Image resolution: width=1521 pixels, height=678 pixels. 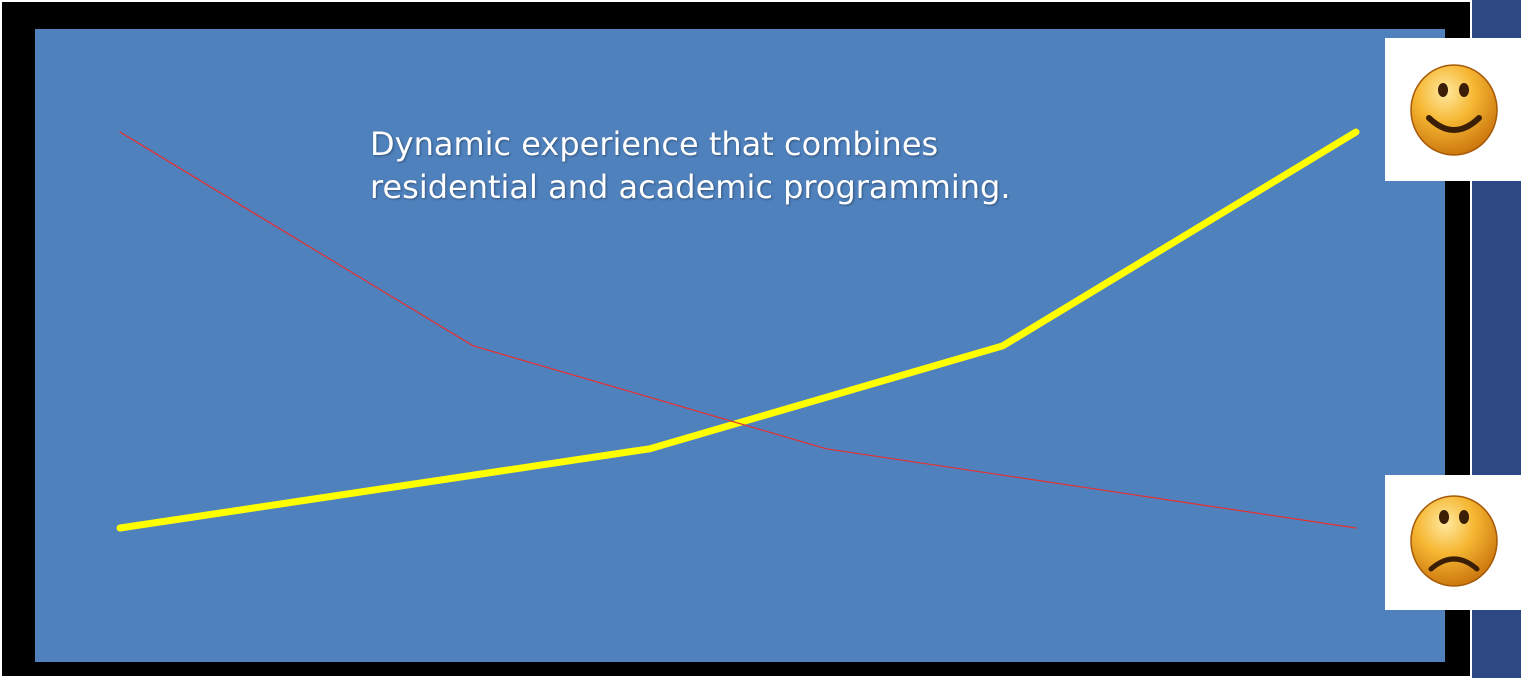 I want to click on caption-line-2: residential and academic programming., so click(x=690, y=187).